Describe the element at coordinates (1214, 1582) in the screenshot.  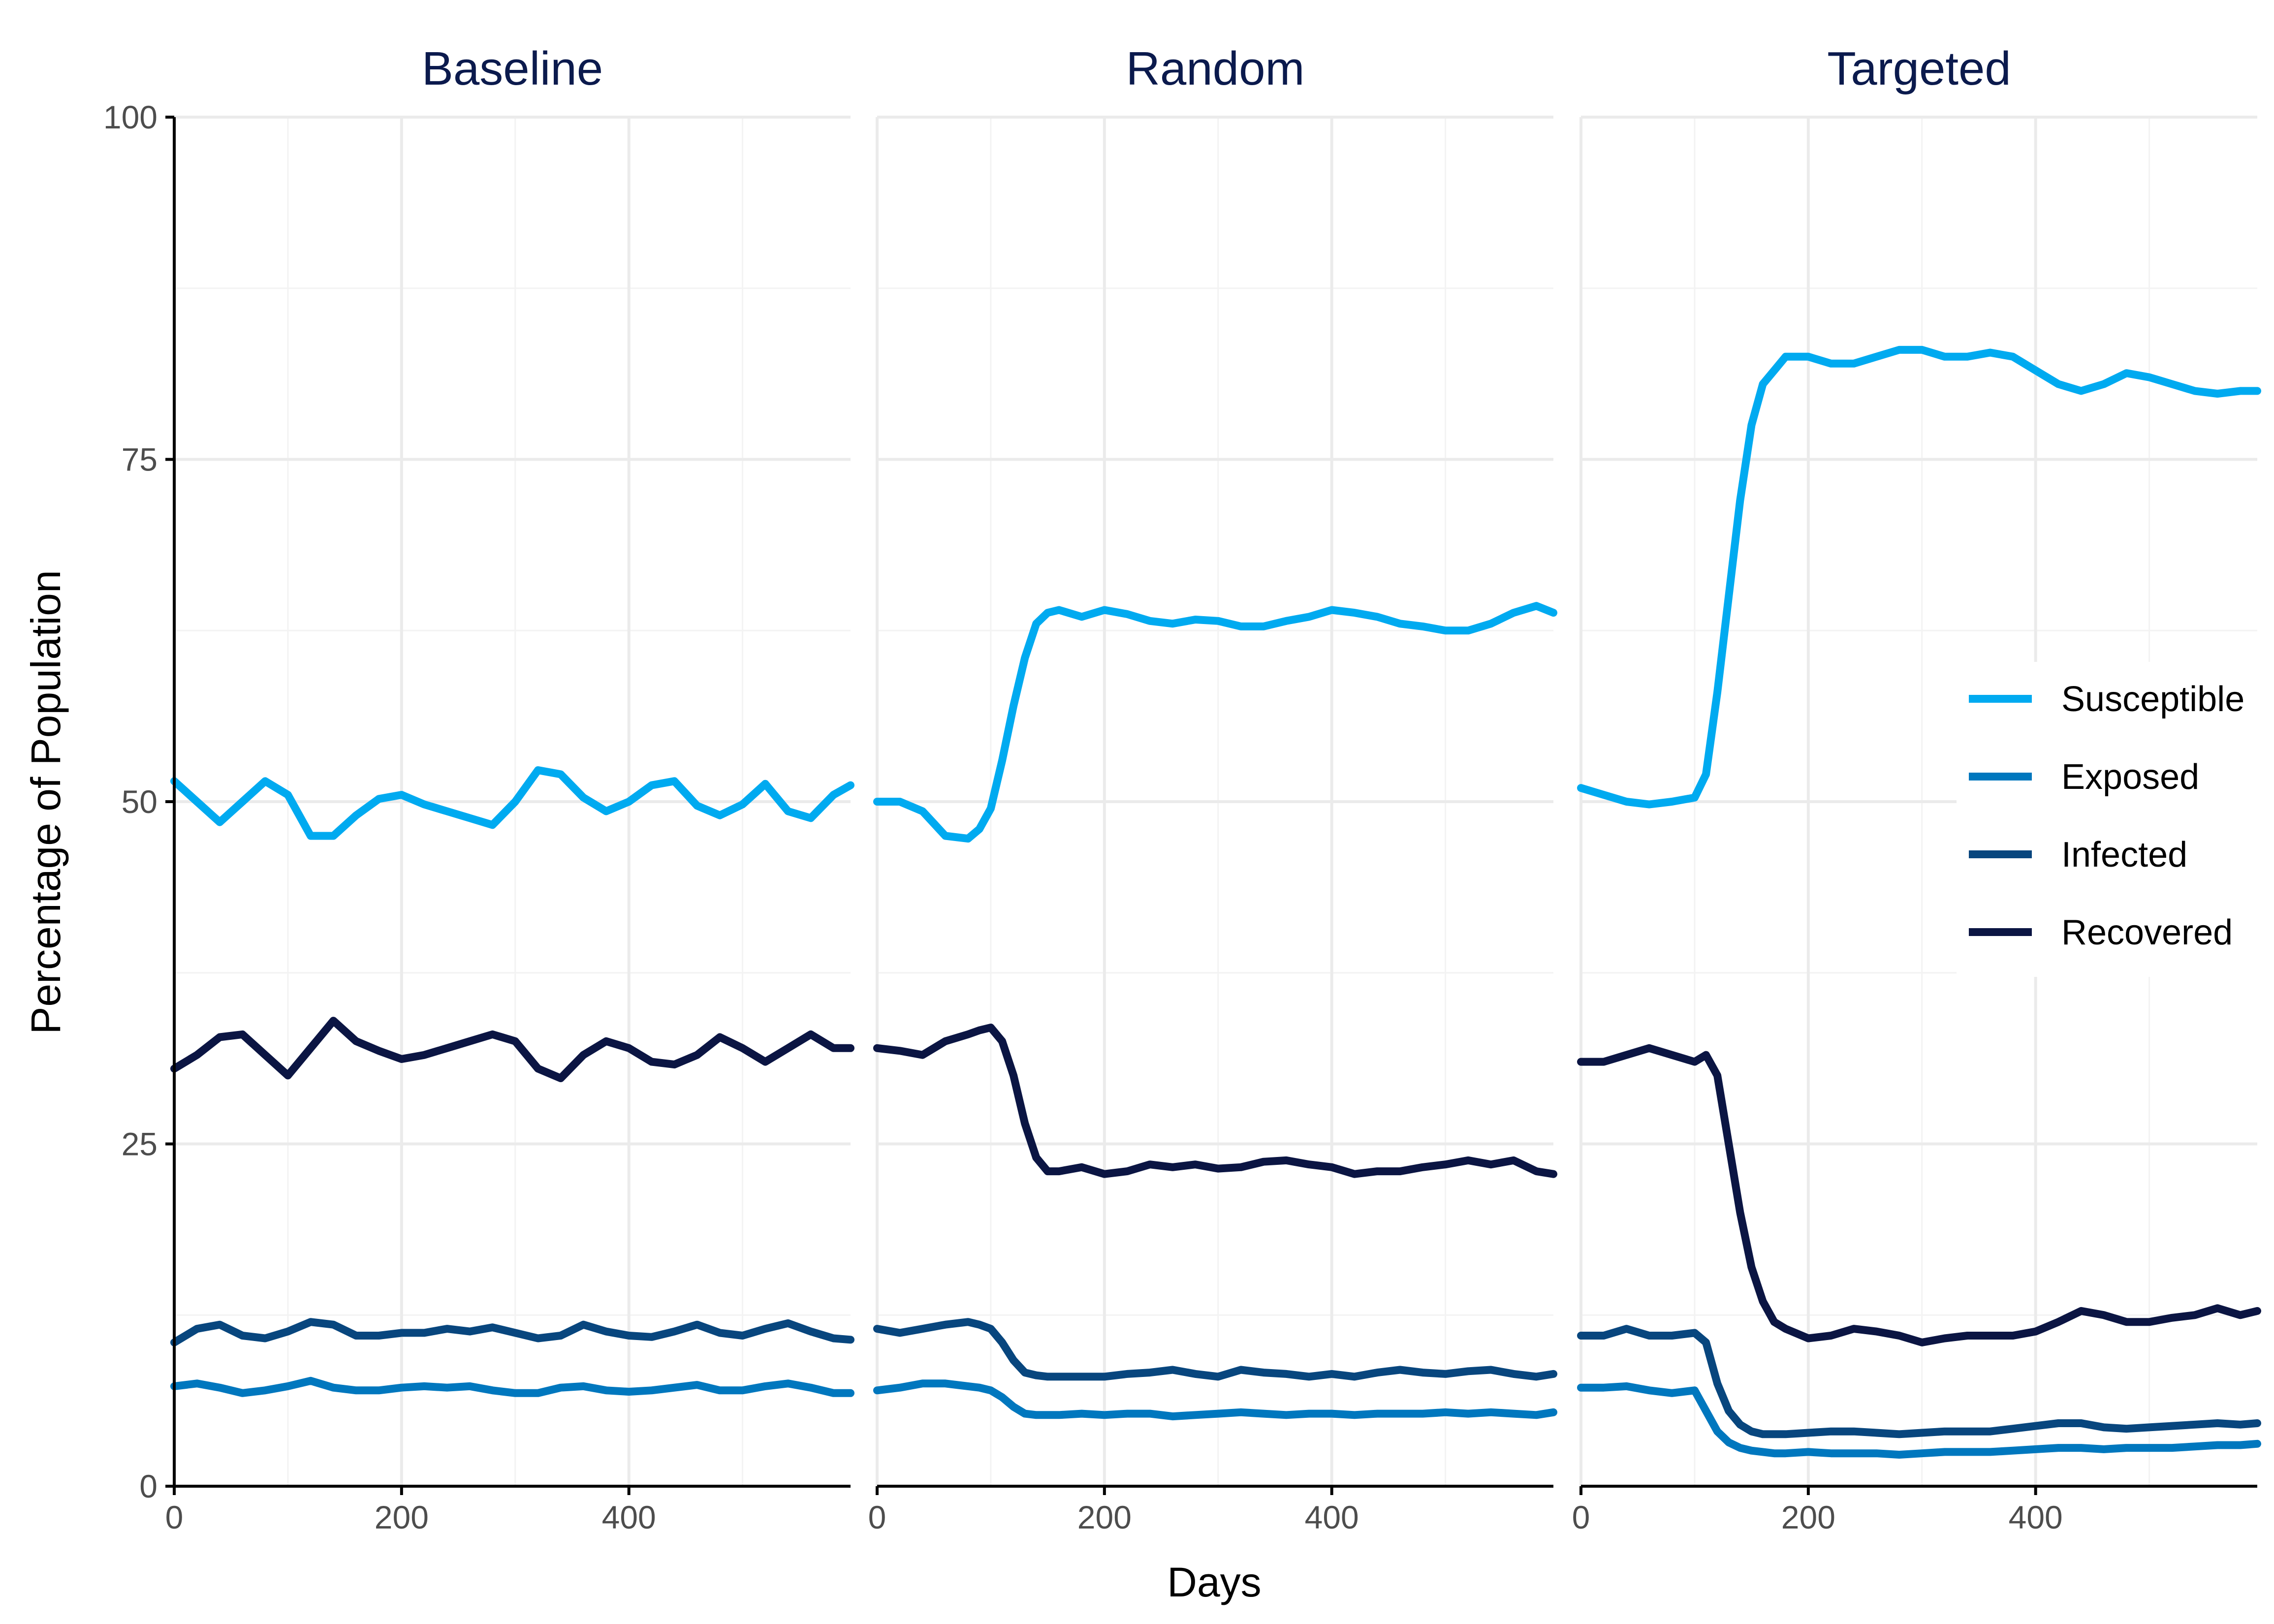
I see `x-axis-title: Days` at that location.